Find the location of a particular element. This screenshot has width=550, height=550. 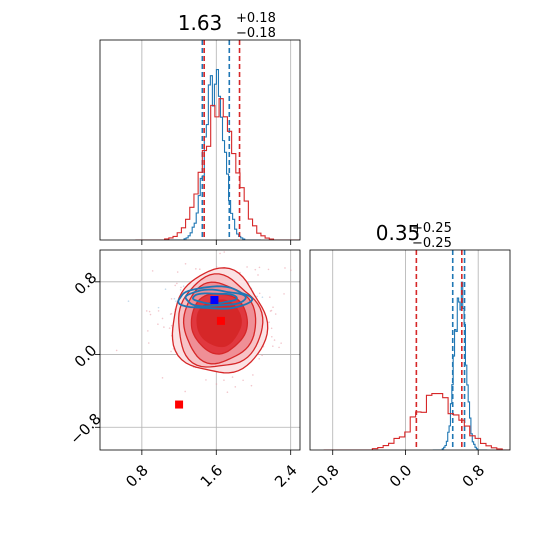

hist-y-ticks: −0.8 0.0 0.8 is located at coordinates (396, 475).